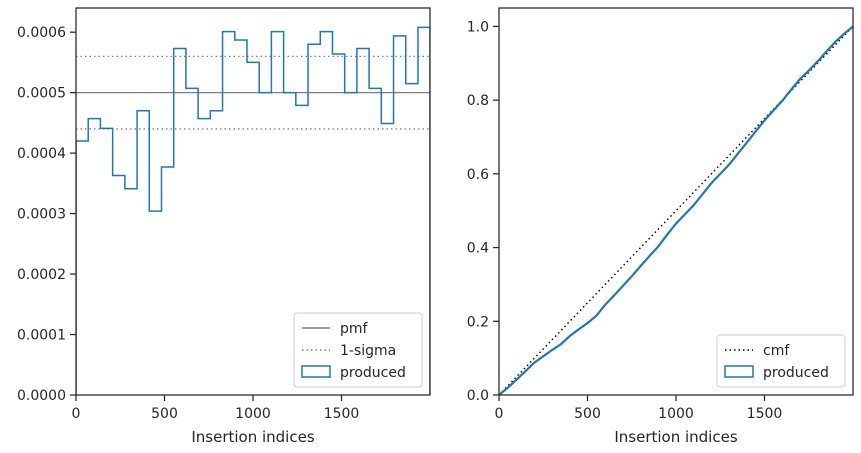 The width and height of the screenshot is (861, 453). What do you see at coordinates (639, 408) in the screenshot?
I see `cdf-x-ticks: 0 500 1000 1500` at bounding box center [639, 408].